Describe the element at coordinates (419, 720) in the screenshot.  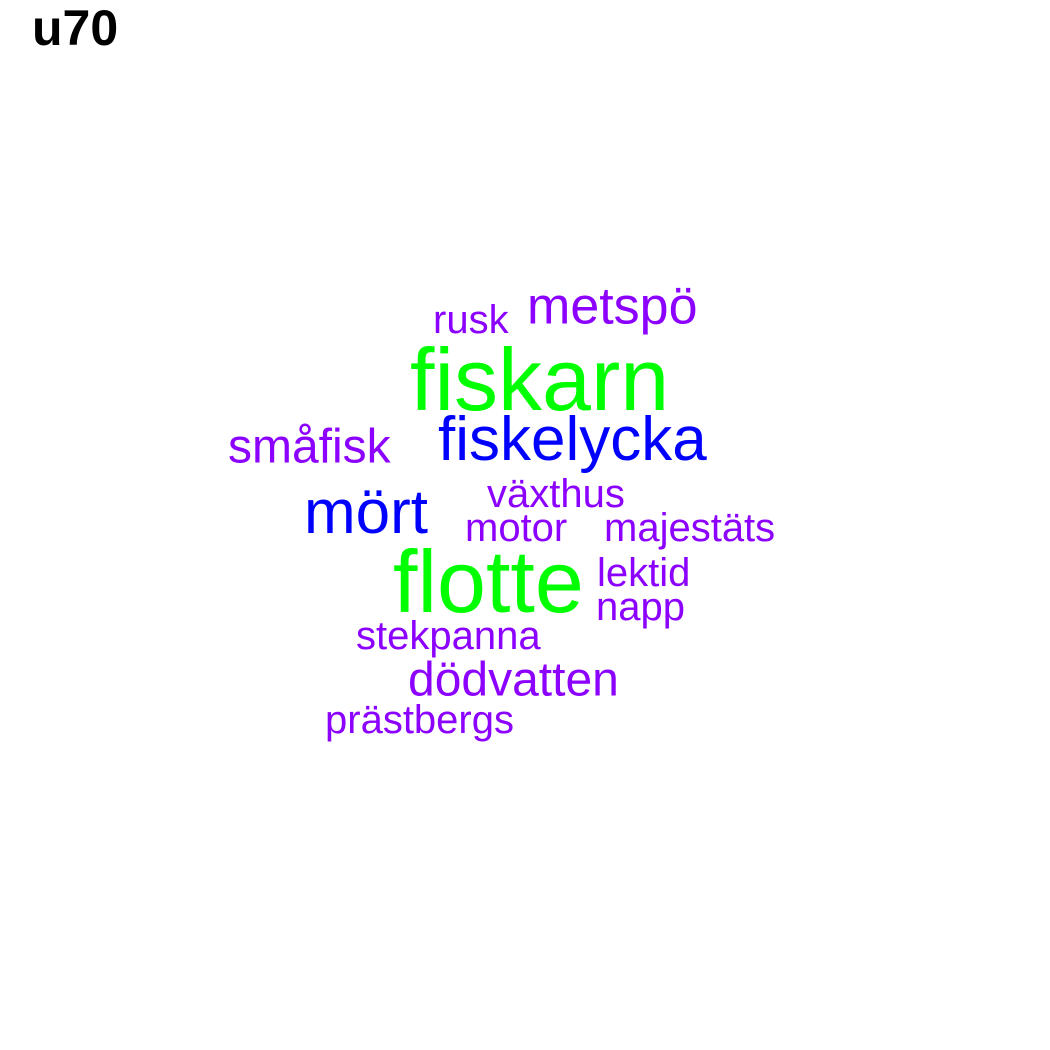
I see `word-prastbergs: prästbergs` at that location.